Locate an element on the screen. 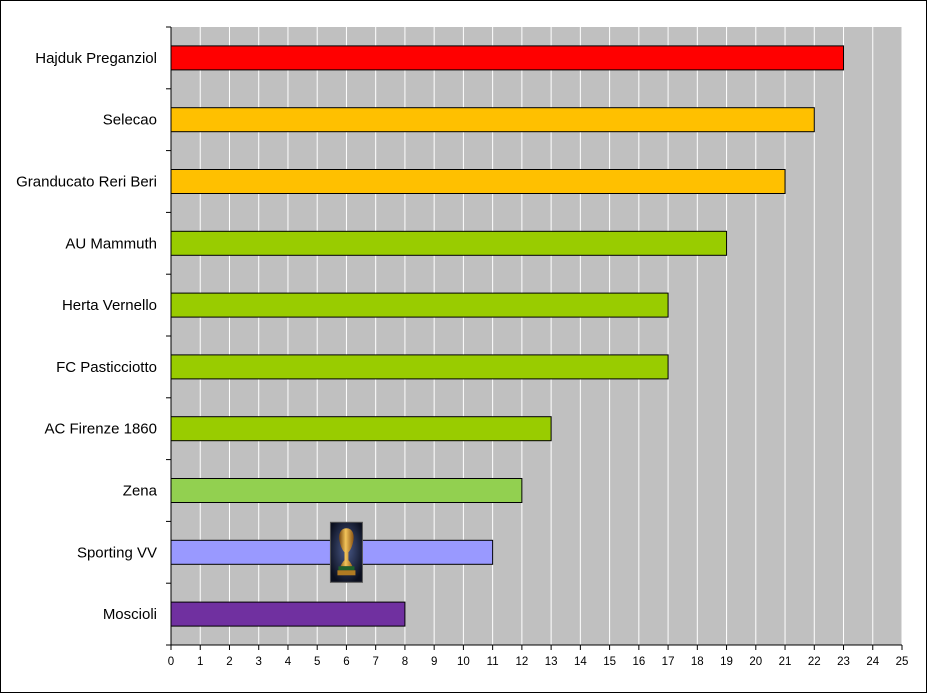  x-tick-label: 3 is located at coordinates (259, 662).